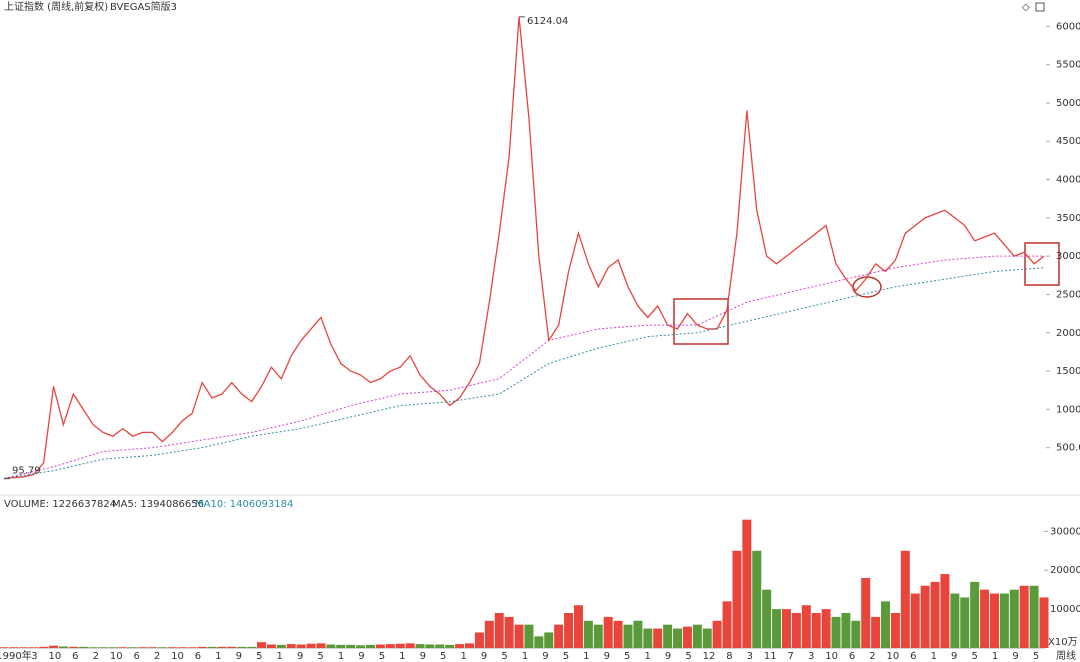  I want to click on volume-label: VOLUME: 1226637824, so click(60, 504).